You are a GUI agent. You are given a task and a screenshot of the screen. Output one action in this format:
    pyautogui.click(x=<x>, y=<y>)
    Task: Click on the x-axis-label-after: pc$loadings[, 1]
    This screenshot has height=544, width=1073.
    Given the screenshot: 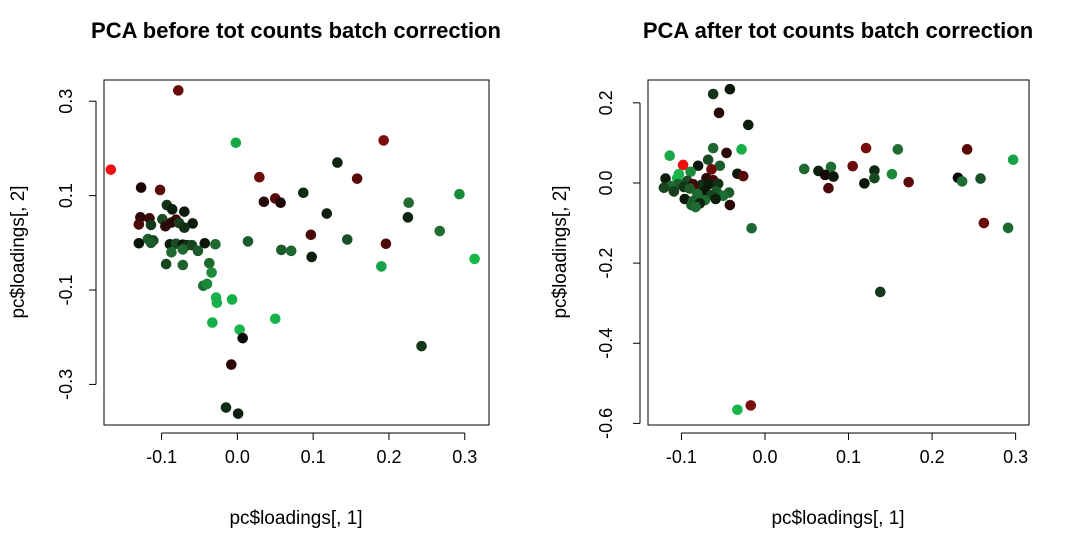 What is the action you would take?
    pyautogui.click(x=837, y=518)
    